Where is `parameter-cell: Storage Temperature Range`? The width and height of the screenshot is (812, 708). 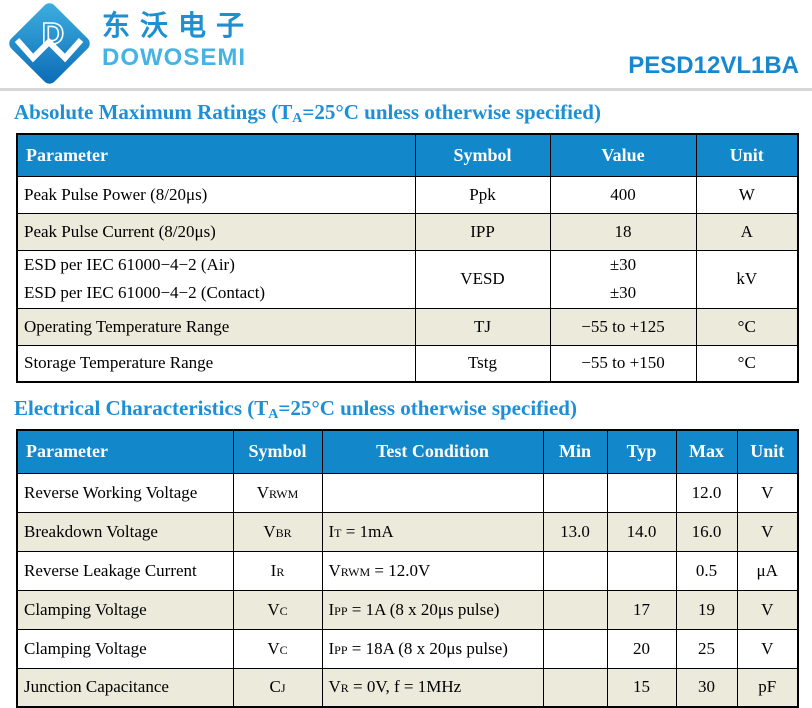
parameter-cell: Storage Temperature Range is located at coordinates (216, 363).